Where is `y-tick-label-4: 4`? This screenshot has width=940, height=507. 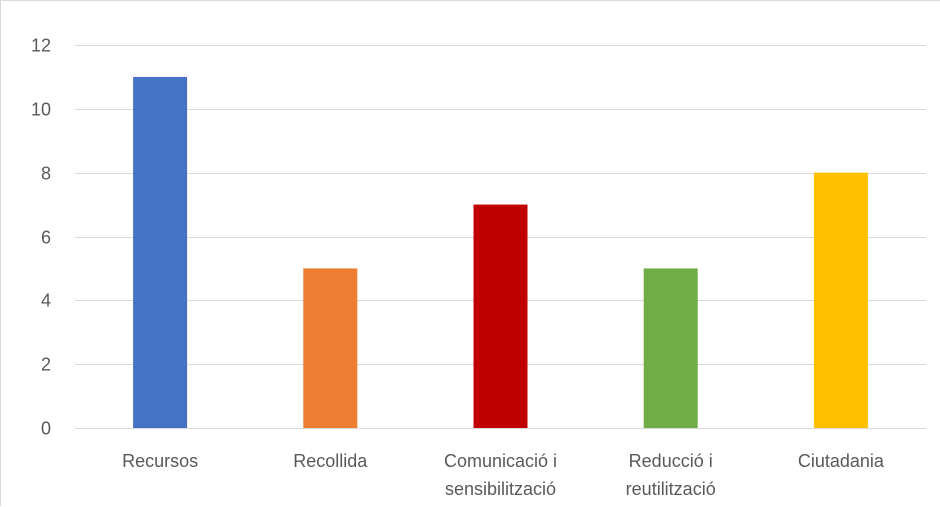
y-tick-label-4: 4 is located at coordinates (46, 301).